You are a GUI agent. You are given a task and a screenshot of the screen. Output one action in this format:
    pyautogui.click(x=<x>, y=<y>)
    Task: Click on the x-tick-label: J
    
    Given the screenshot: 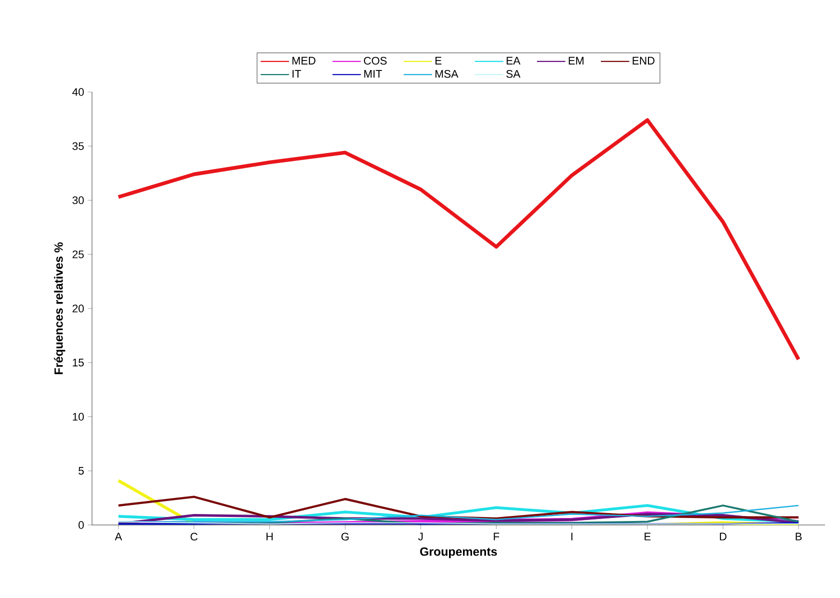 What is the action you would take?
    pyautogui.click(x=420, y=536)
    